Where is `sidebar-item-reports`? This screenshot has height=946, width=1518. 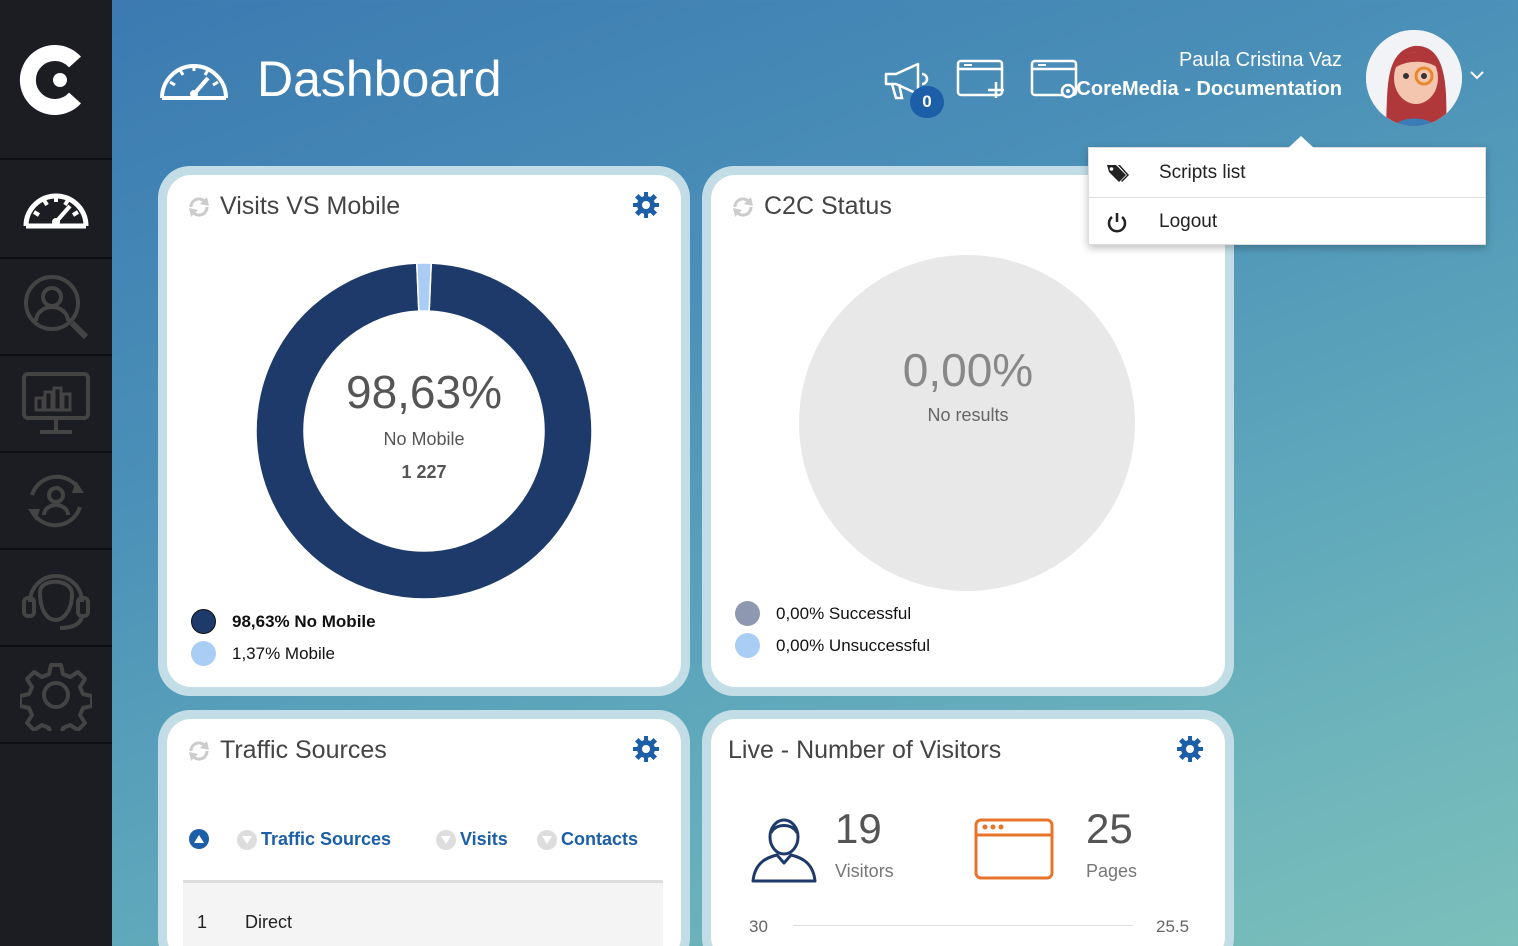 sidebar-item-reports is located at coordinates (56, 404).